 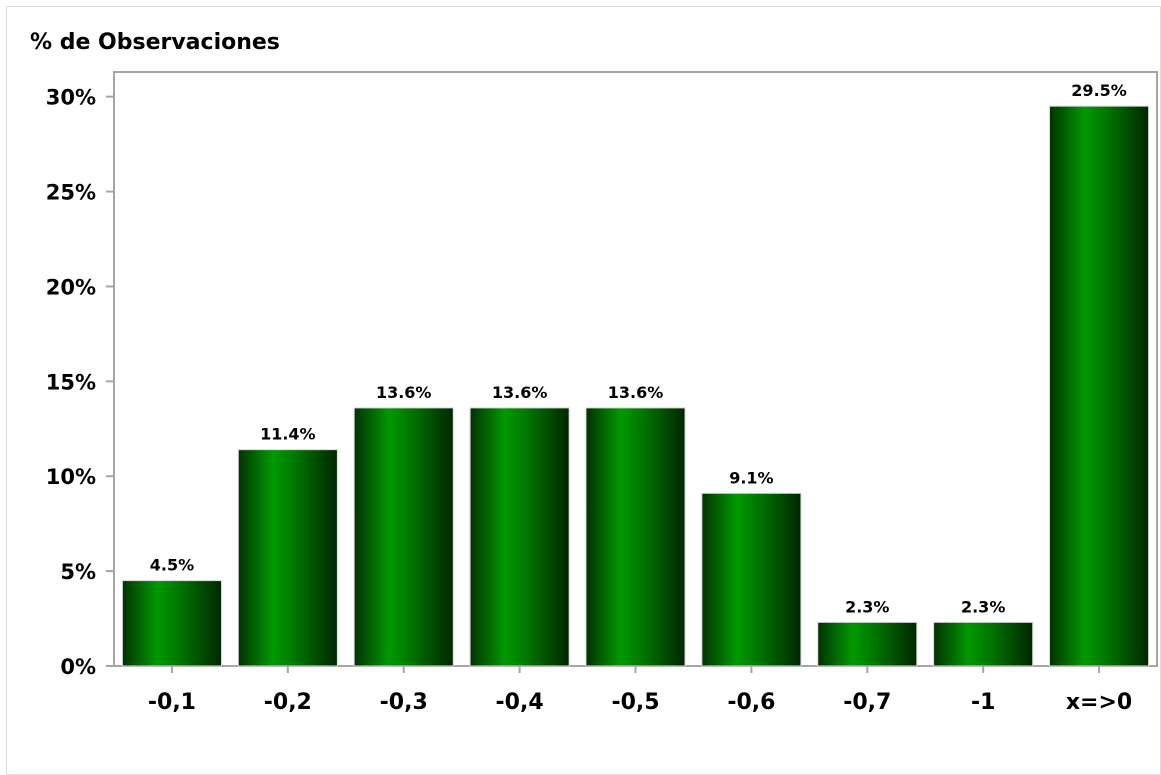 I want to click on y-tick-label: 15%, so click(x=71, y=382).